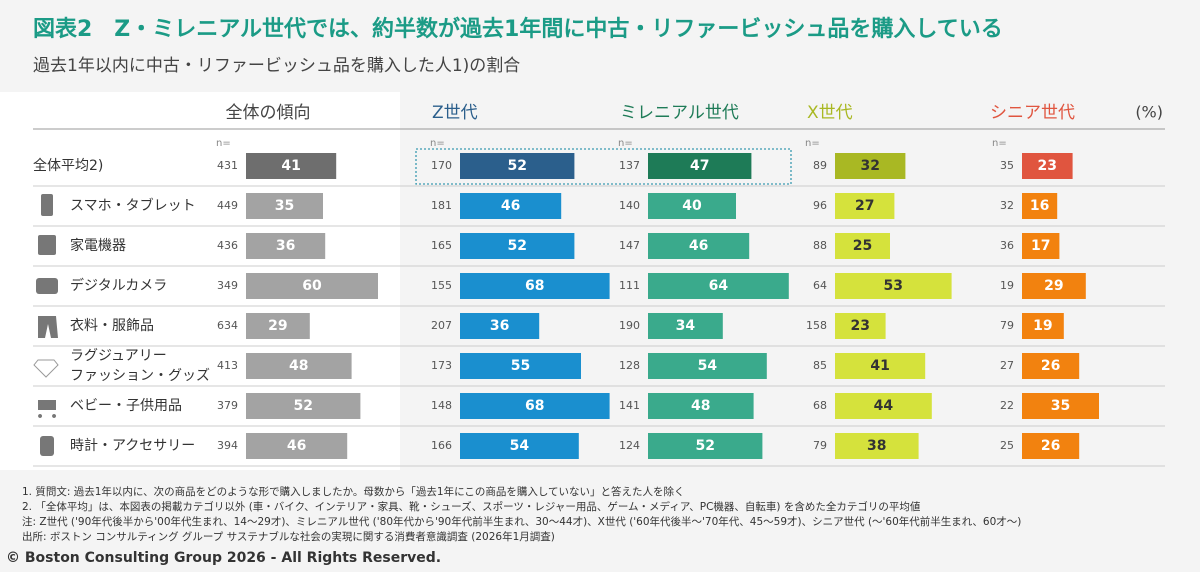 The width and height of the screenshot is (1200, 572). Describe the element at coordinates (629, 445) in the screenshot. I see `n-value: 124` at that location.